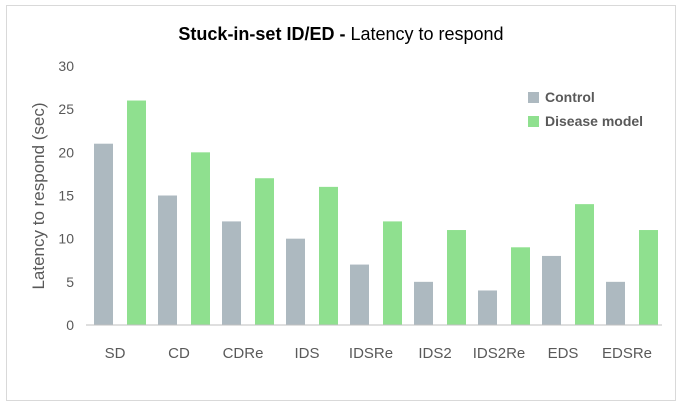  I want to click on category-labels: SD CD CDRe IDS IDSRe IDS2 IDS2Re EDS EDSRe, so click(378, 353).